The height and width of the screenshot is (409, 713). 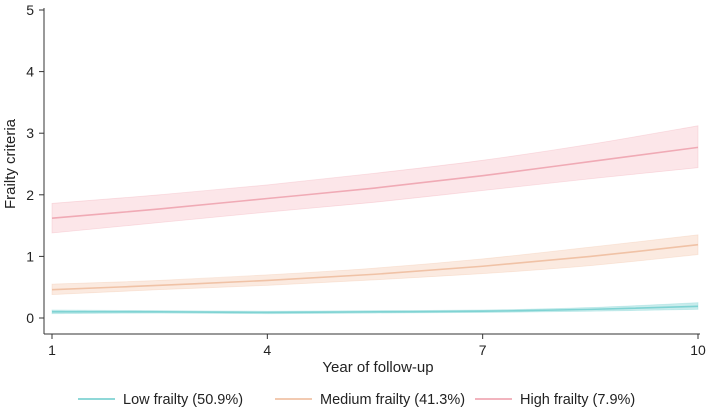 What do you see at coordinates (30, 10) in the screenshot?
I see `y-tick-label: 5` at bounding box center [30, 10].